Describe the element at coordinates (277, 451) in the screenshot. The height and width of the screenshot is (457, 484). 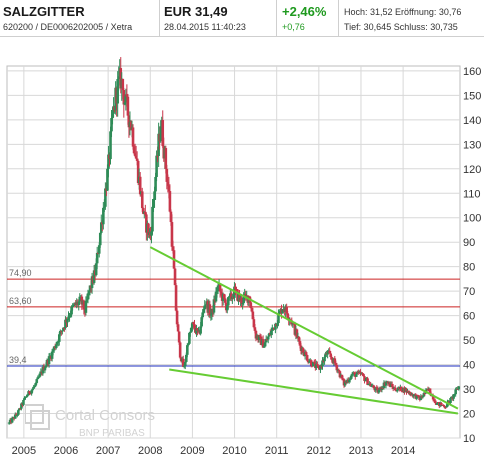
I see `x-tick-label: 2011` at that location.